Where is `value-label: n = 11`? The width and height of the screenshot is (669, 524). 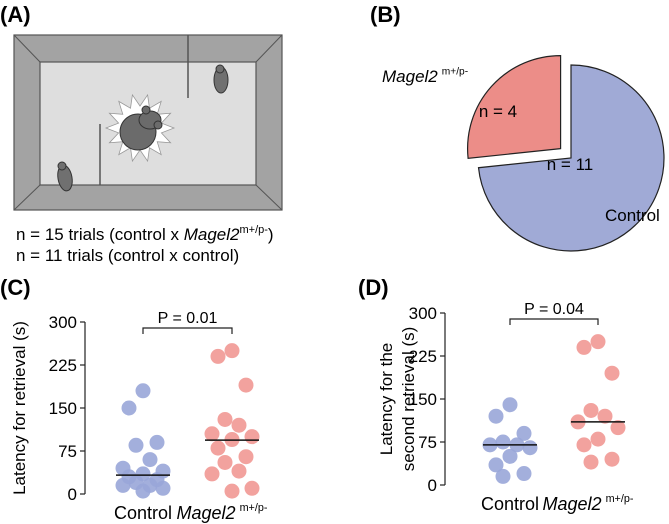 value-label: n = 11 is located at coordinates (570, 164).